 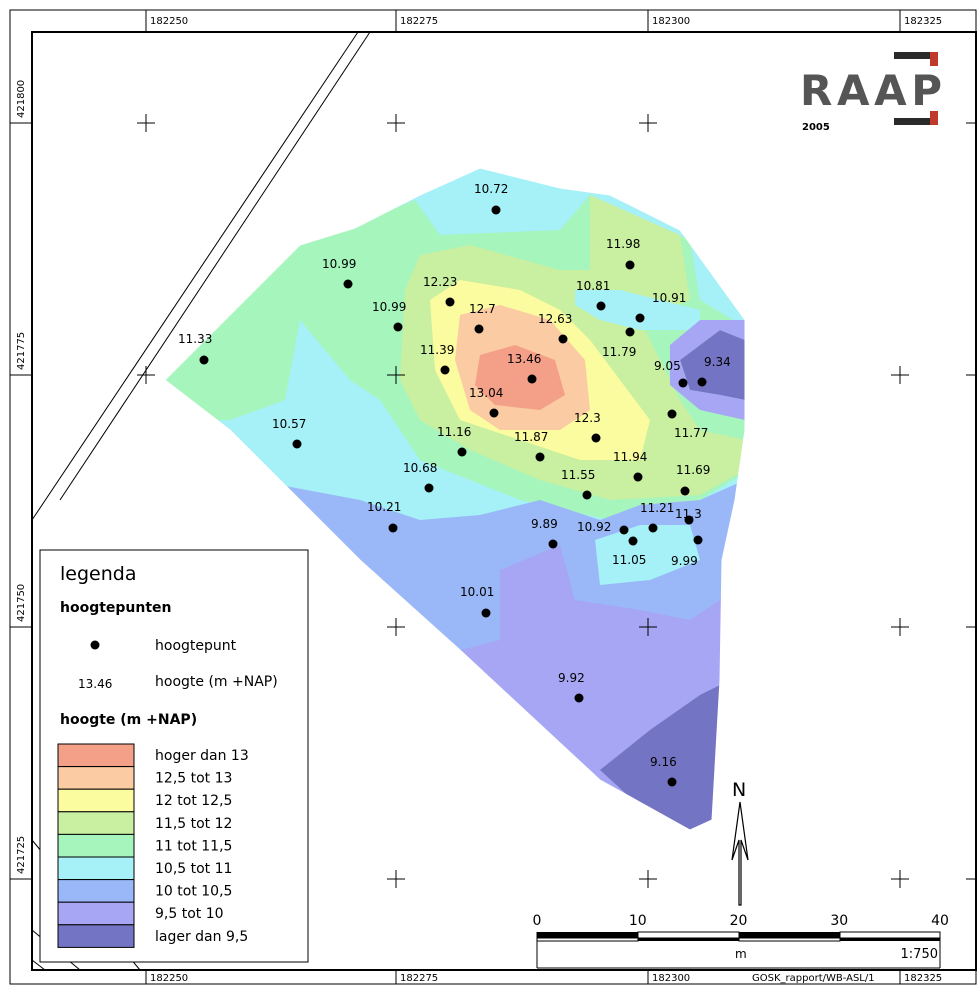 I want to click on height-point-label: 12.63, so click(x=555, y=319).